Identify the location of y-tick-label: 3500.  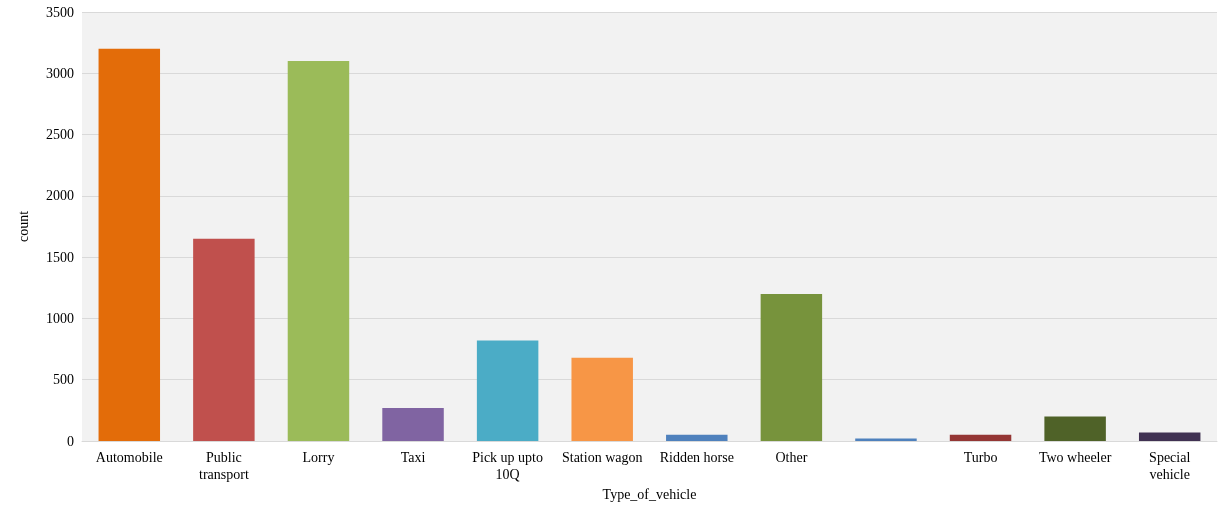
(60, 12).